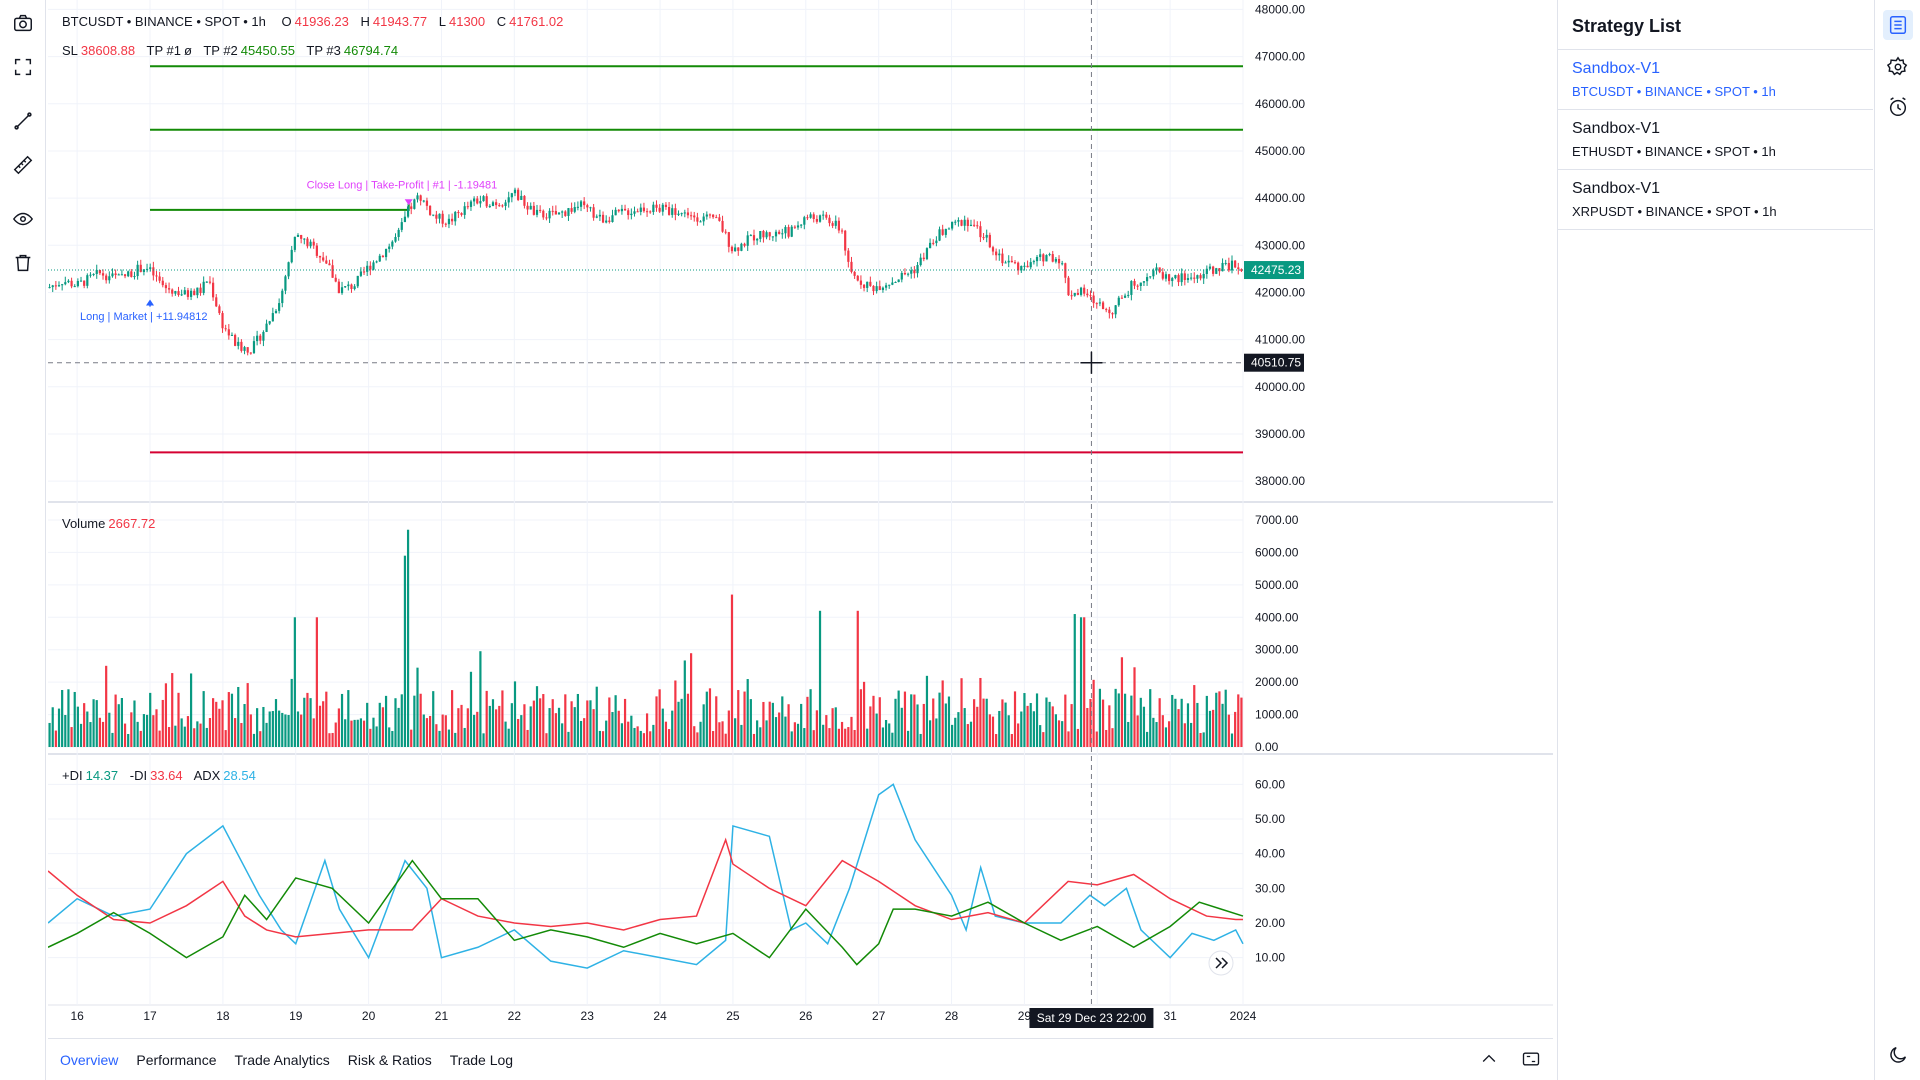  What do you see at coordinates (164, 21) in the screenshot?
I see `symbol-title: BTCUSDT • BINANCE • SPOT • 1h` at bounding box center [164, 21].